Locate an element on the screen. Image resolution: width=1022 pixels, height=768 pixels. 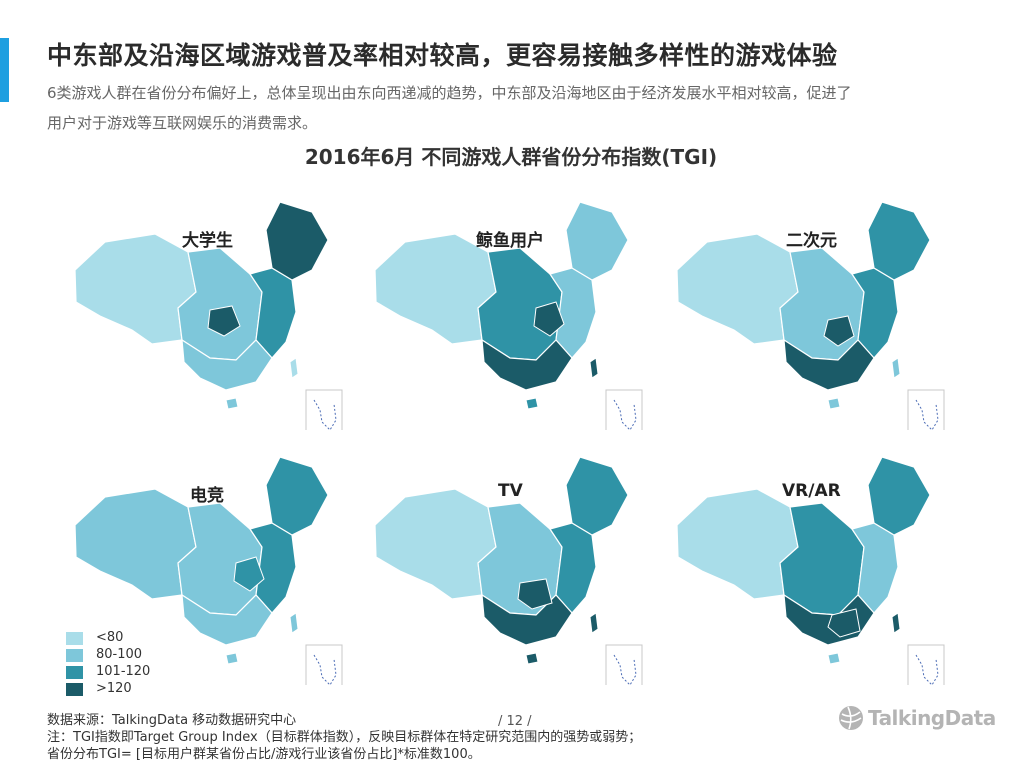
legend-label: <80 is located at coordinates (110, 637).